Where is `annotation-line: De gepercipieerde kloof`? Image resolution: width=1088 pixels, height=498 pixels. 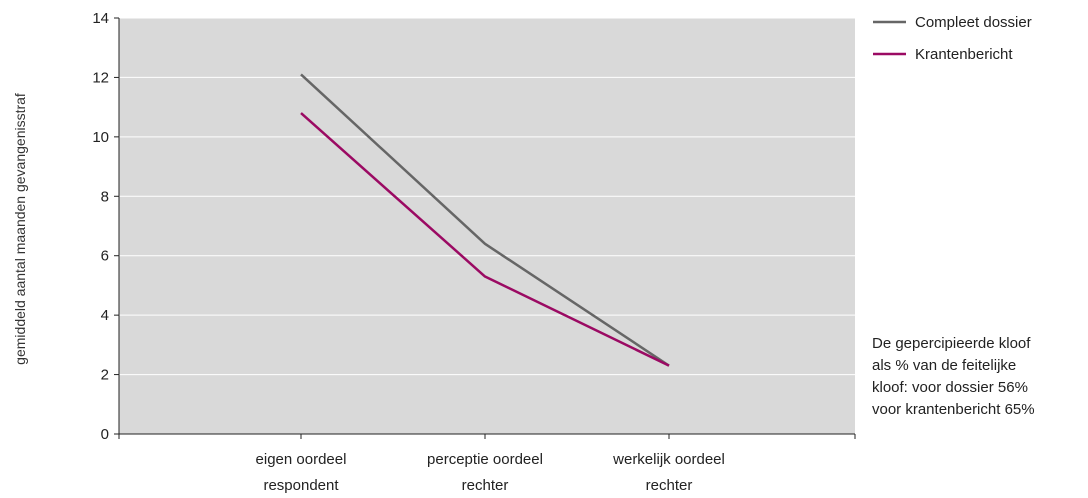
annotation-line: De gepercipieerde kloof is located at coordinates (951, 343).